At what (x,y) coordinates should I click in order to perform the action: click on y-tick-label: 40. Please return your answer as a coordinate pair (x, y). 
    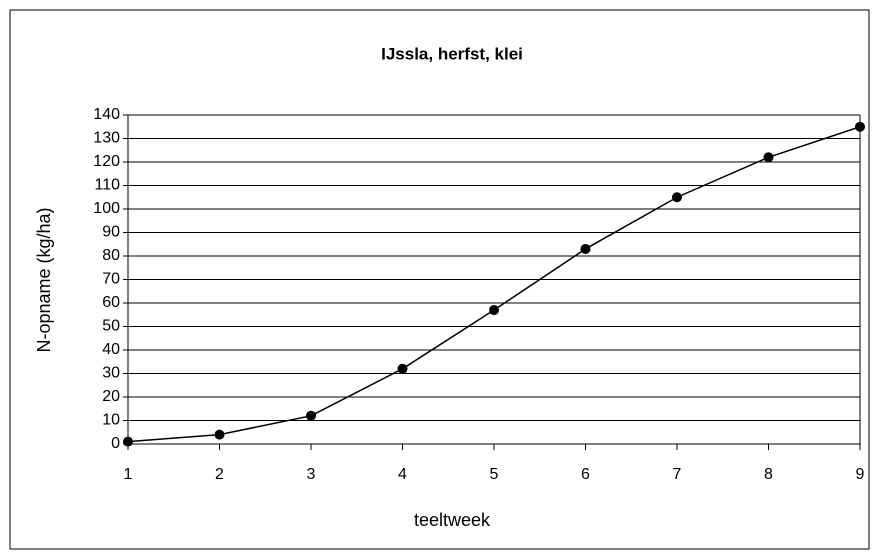
    Looking at the image, I should click on (111, 349).